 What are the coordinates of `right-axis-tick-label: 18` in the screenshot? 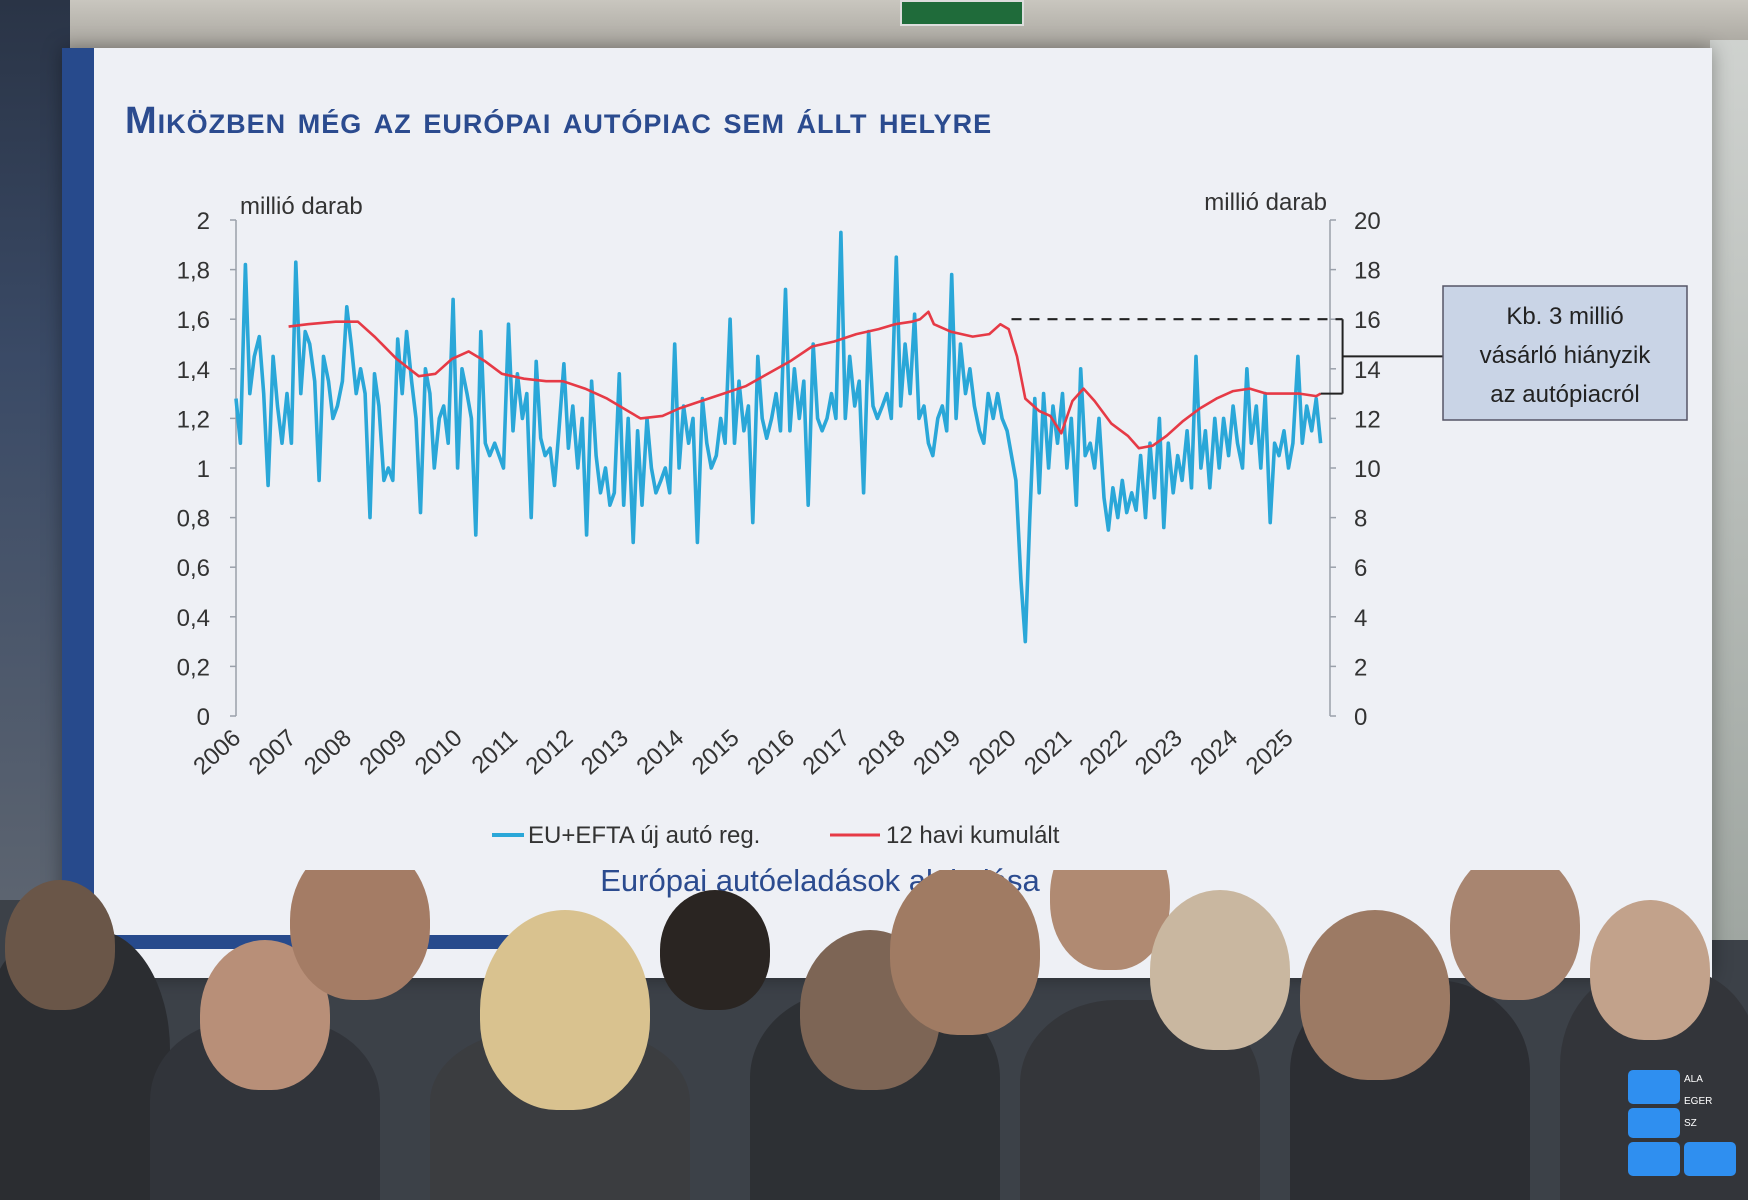 It's located at (1367, 271).